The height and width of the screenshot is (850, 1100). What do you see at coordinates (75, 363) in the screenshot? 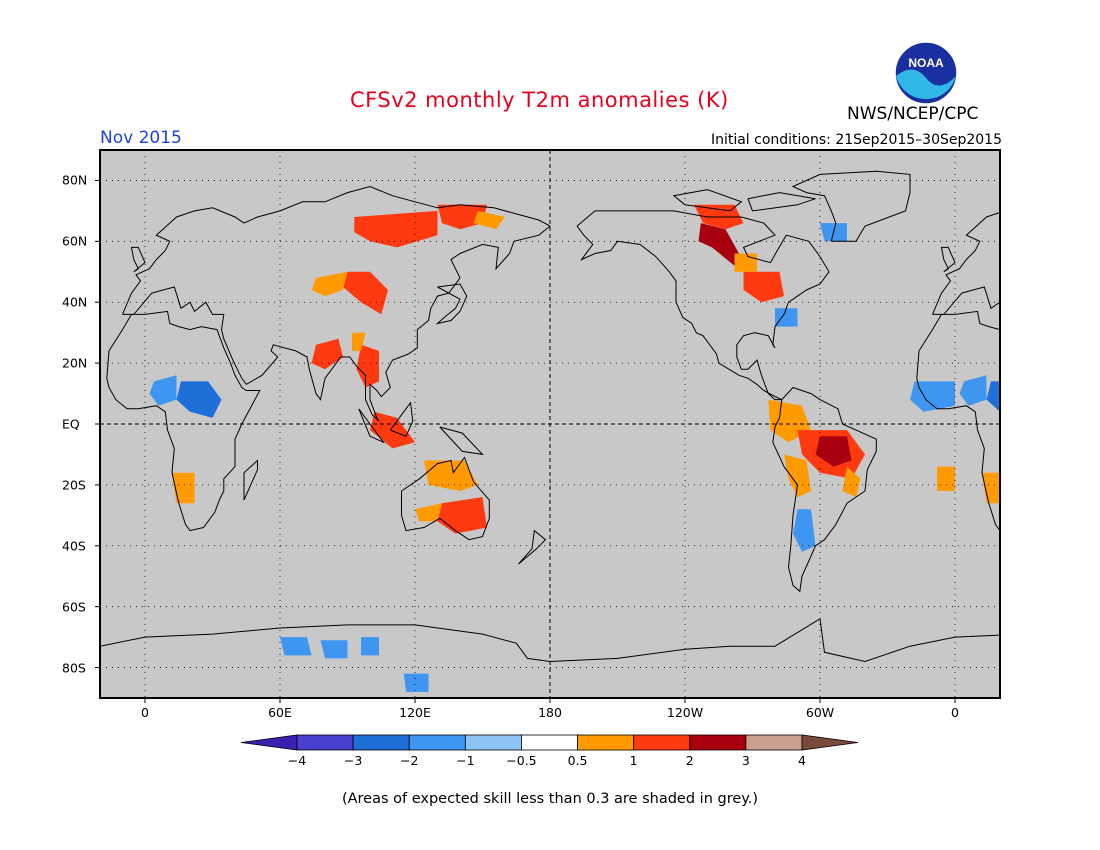
I see `y-tick-label: 20N` at bounding box center [75, 363].